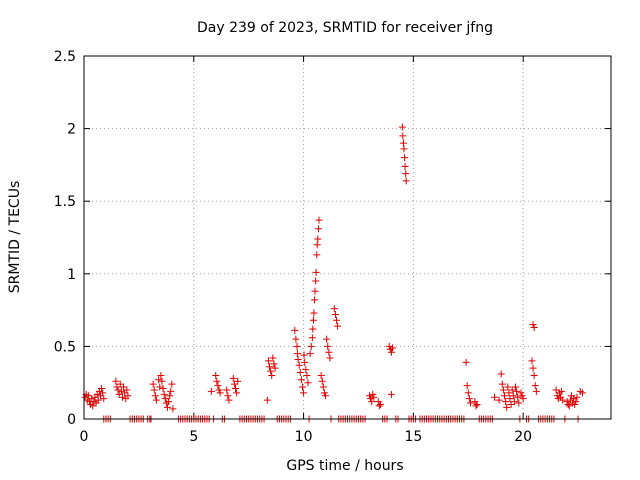  I want to click on y-tick-label: 0.5, so click(65, 347).